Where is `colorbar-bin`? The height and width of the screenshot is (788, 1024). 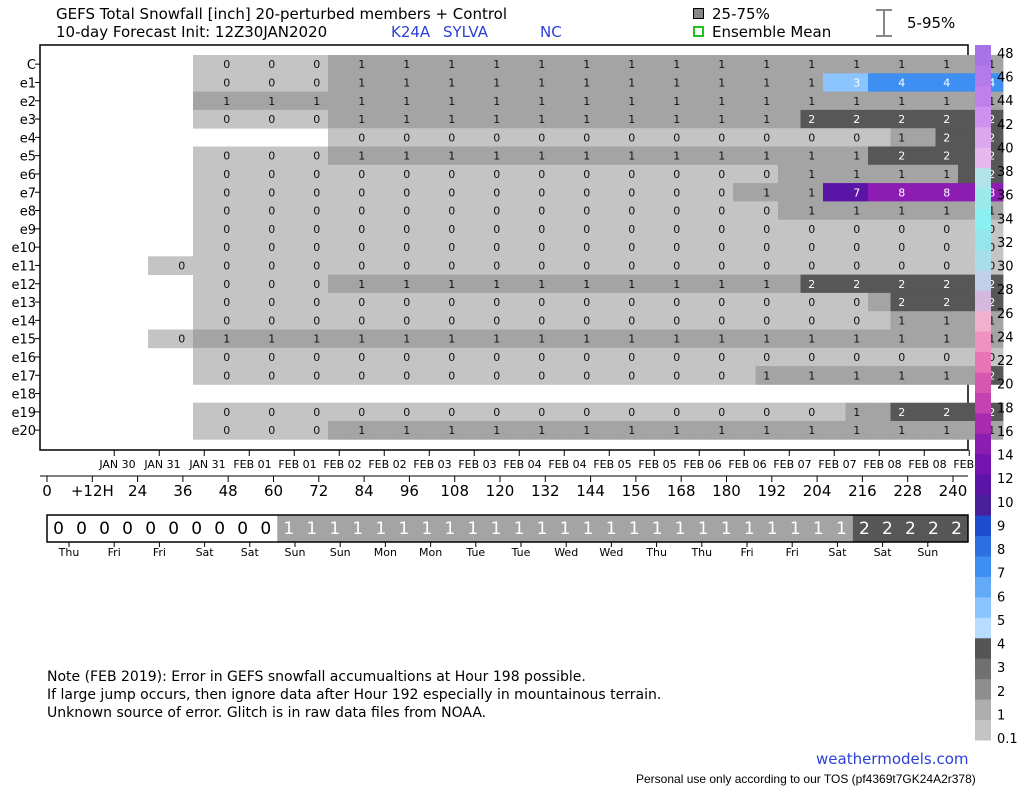
colorbar-bin is located at coordinates (983, 117).